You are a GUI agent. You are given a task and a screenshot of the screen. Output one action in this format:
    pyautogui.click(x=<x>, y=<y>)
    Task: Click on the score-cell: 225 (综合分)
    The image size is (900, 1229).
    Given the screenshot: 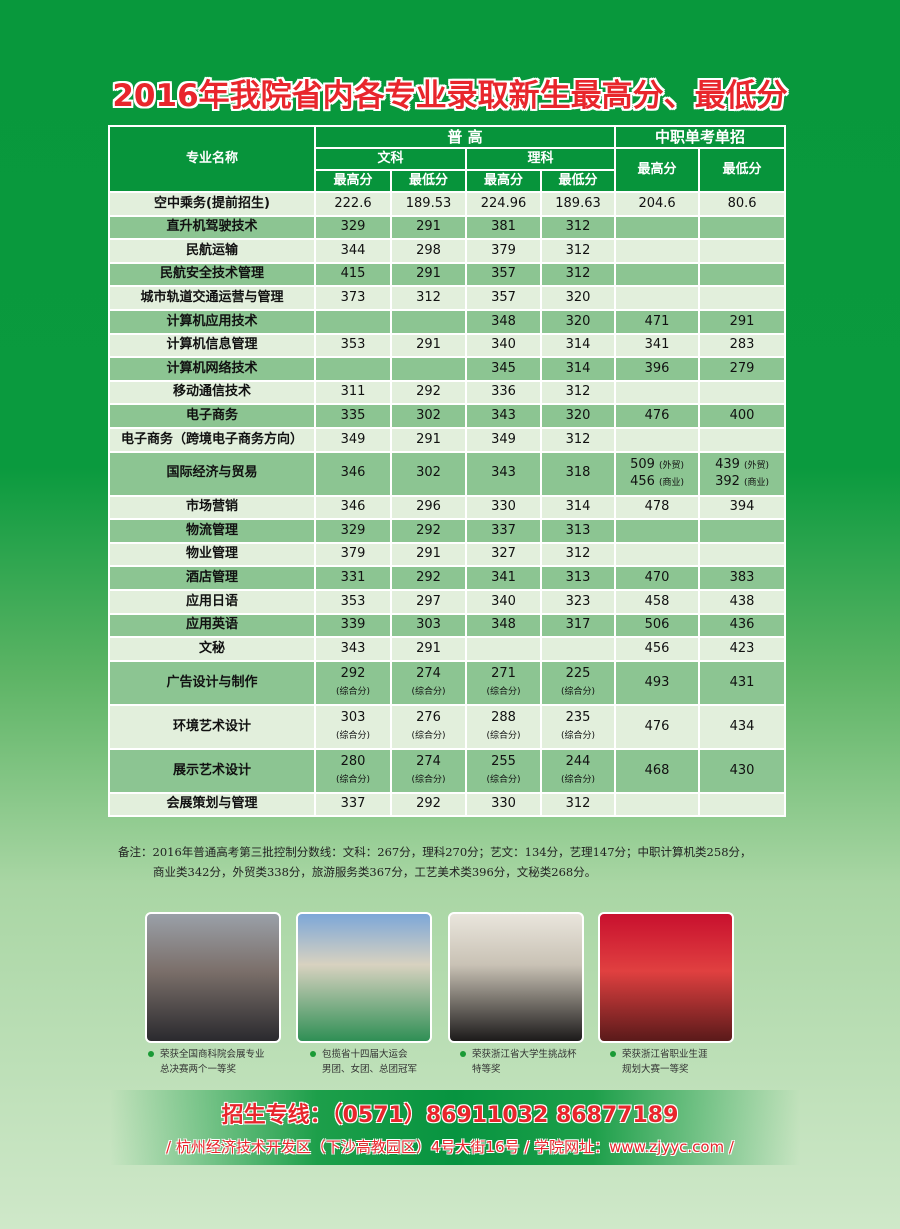 What is the action you would take?
    pyautogui.click(x=578, y=682)
    